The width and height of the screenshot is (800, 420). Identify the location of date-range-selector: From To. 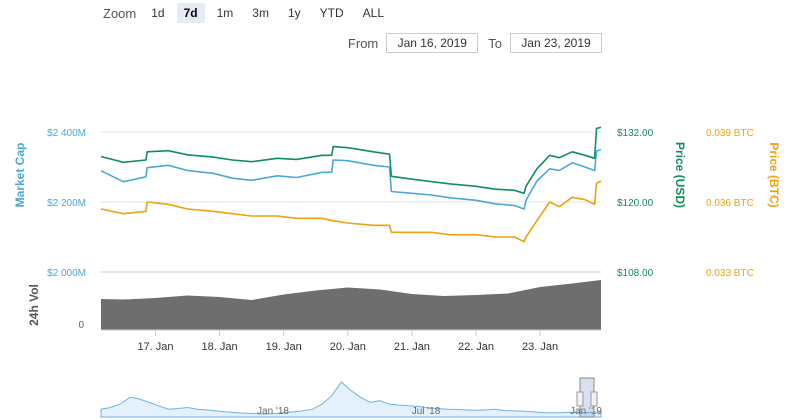
(475, 43).